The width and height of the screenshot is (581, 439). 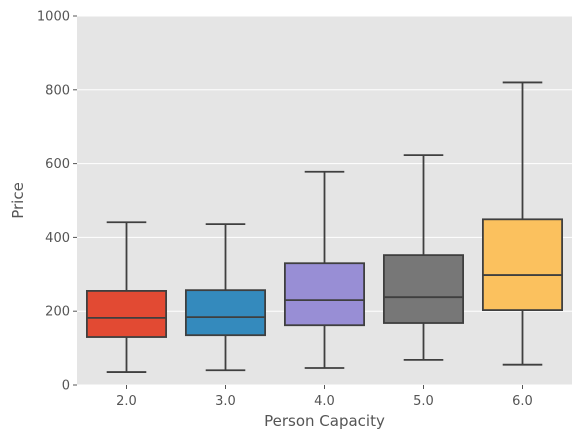 I want to click on box-6.0, so click(x=522, y=223).